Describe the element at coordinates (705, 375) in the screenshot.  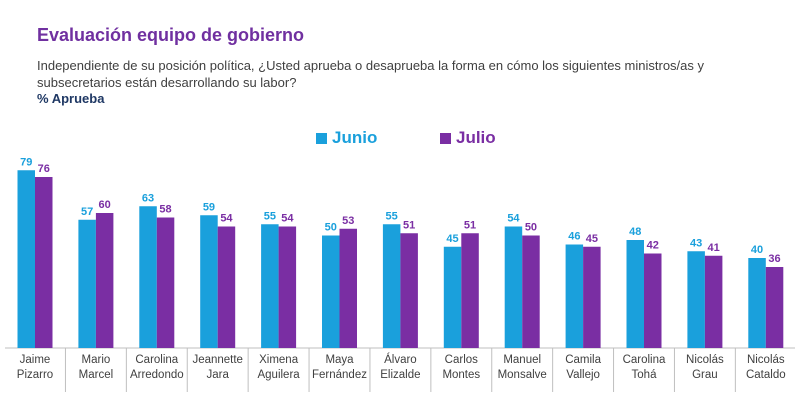
I see `x-tick-label: Grau` at that location.